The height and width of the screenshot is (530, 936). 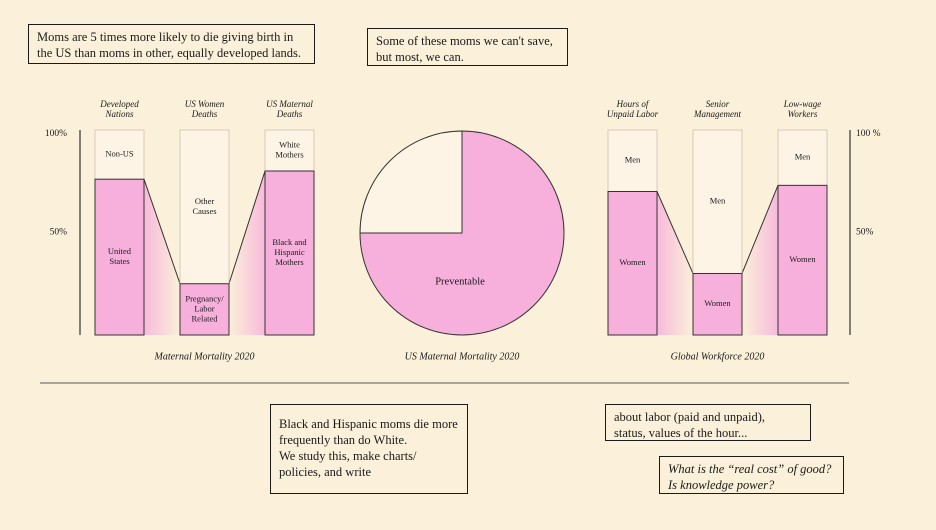 I want to click on maternal-title: Maternal Mortality 2020, so click(x=204, y=356).